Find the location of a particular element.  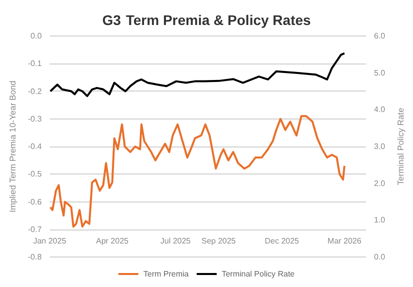

y2-tick-label: 1.0 is located at coordinates (380, 220).